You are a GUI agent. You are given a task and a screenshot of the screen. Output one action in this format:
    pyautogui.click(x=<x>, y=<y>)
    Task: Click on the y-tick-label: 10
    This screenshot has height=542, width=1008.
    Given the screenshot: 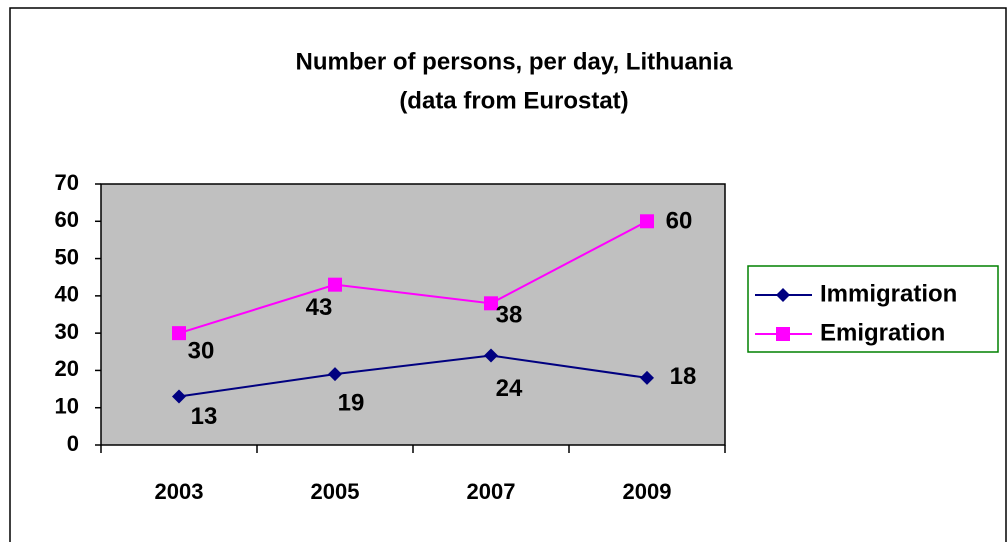 What is the action you would take?
    pyautogui.click(x=67, y=406)
    